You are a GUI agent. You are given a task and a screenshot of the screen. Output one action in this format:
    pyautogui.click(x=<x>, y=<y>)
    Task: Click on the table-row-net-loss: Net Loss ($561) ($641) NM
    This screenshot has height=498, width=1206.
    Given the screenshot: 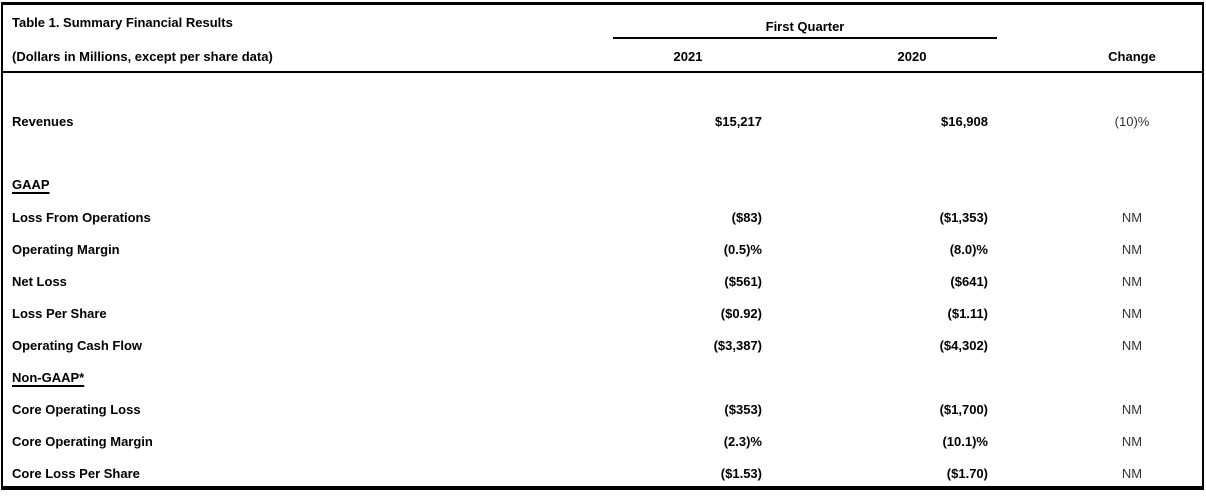 What is the action you would take?
    pyautogui.click(x=603, y=282)
    